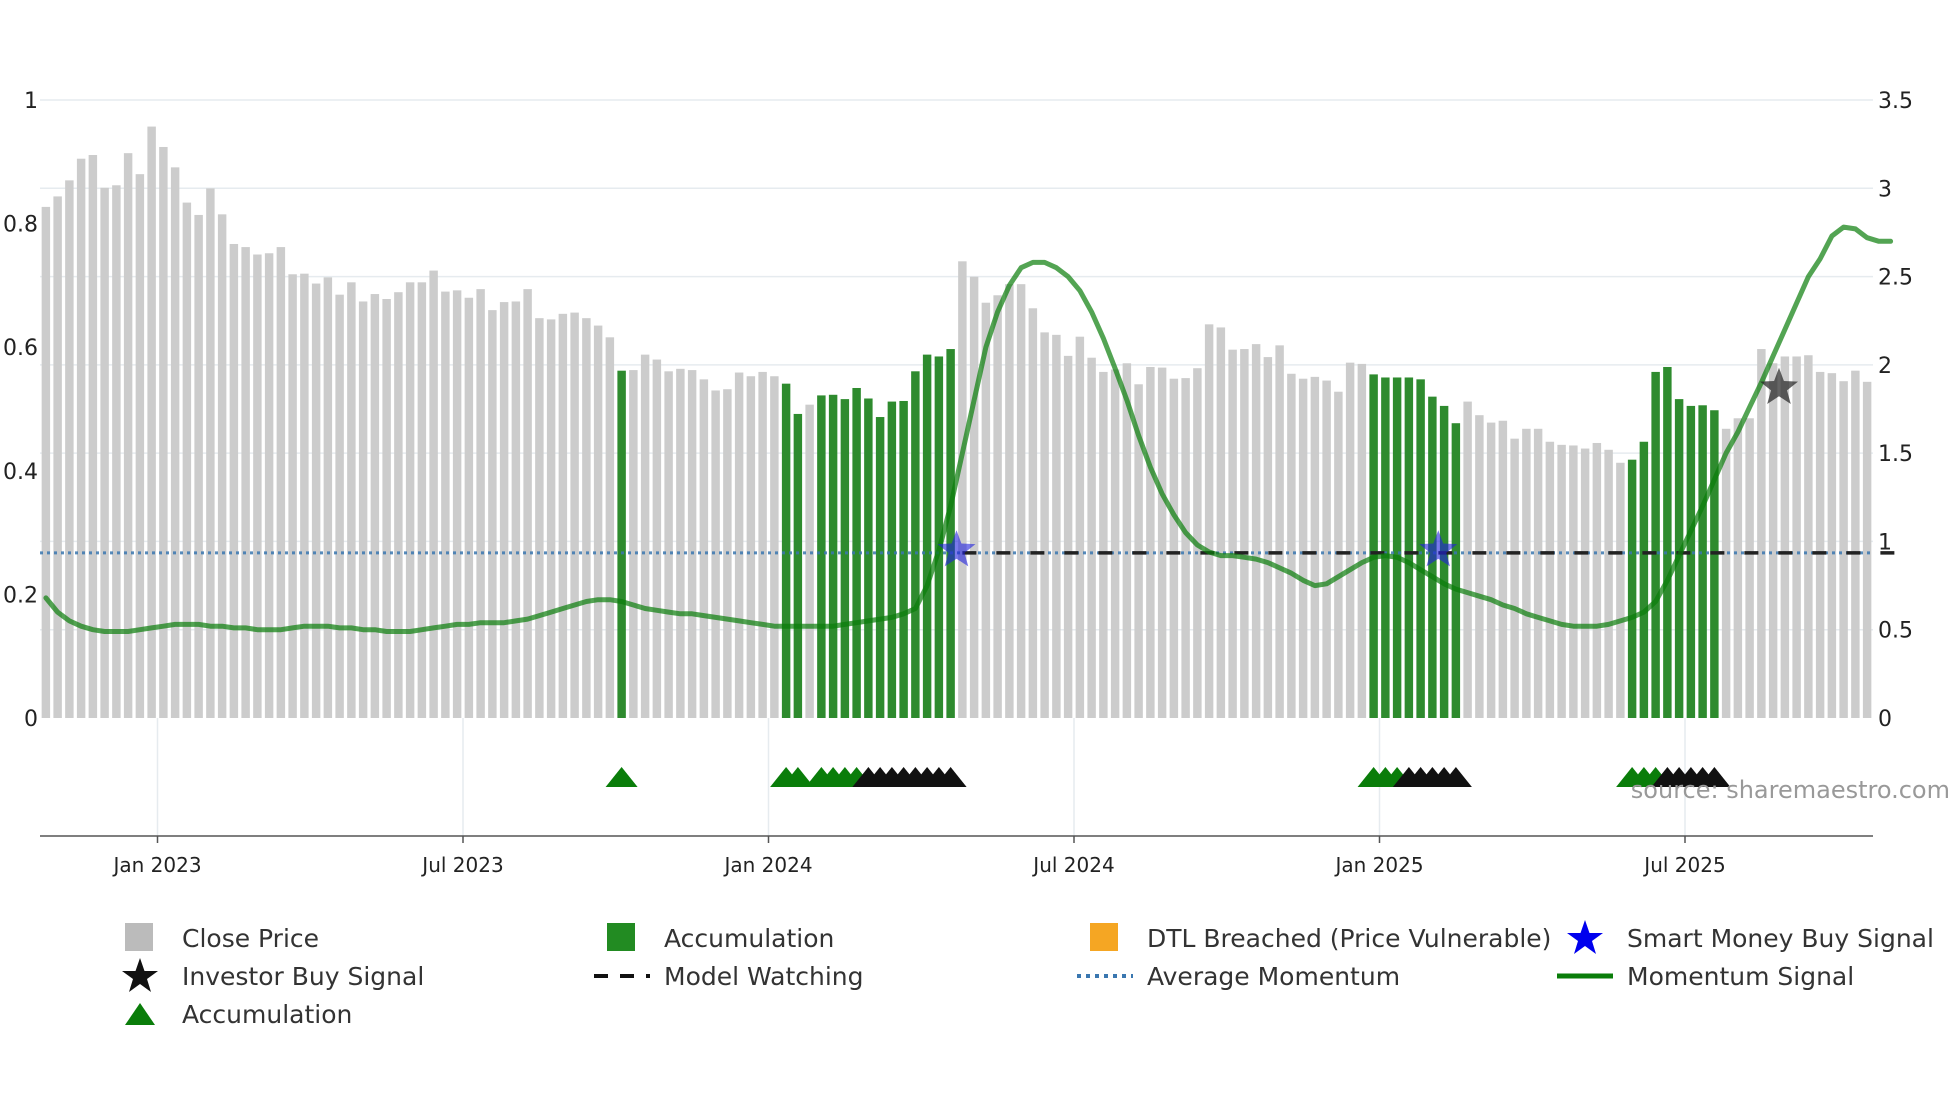  What do you see at coordinates (1885, 189) in the screenshot?
I see `y-right-tick-label: 3` at bounding box center [1885, 189].